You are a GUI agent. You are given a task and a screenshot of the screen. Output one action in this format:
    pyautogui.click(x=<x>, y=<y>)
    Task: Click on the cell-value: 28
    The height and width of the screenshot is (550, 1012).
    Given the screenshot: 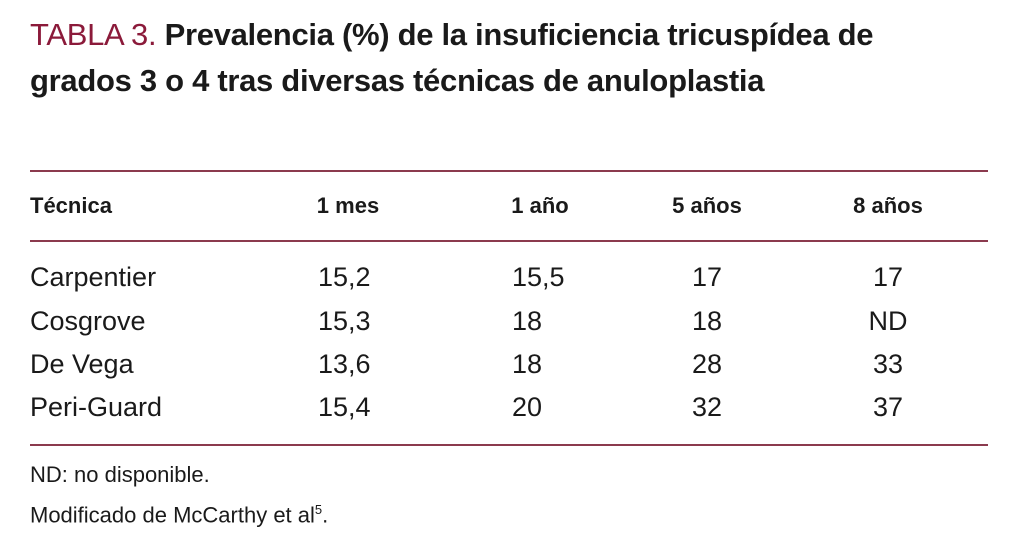 What is the action you would take?
    pyautogui.click(x=707, y=364)
    